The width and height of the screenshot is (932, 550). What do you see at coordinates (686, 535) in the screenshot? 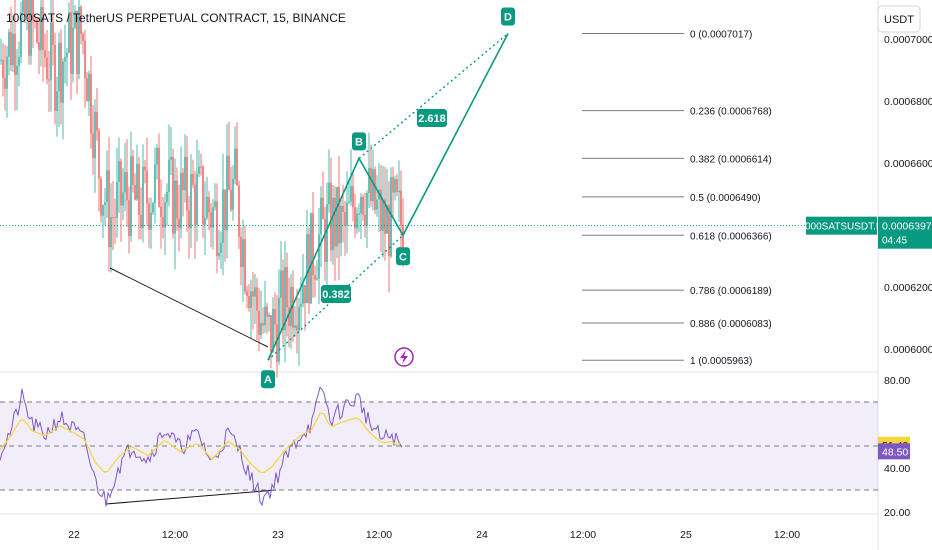
I see `time-tick-label: 25` at bounding box center [686, 535].